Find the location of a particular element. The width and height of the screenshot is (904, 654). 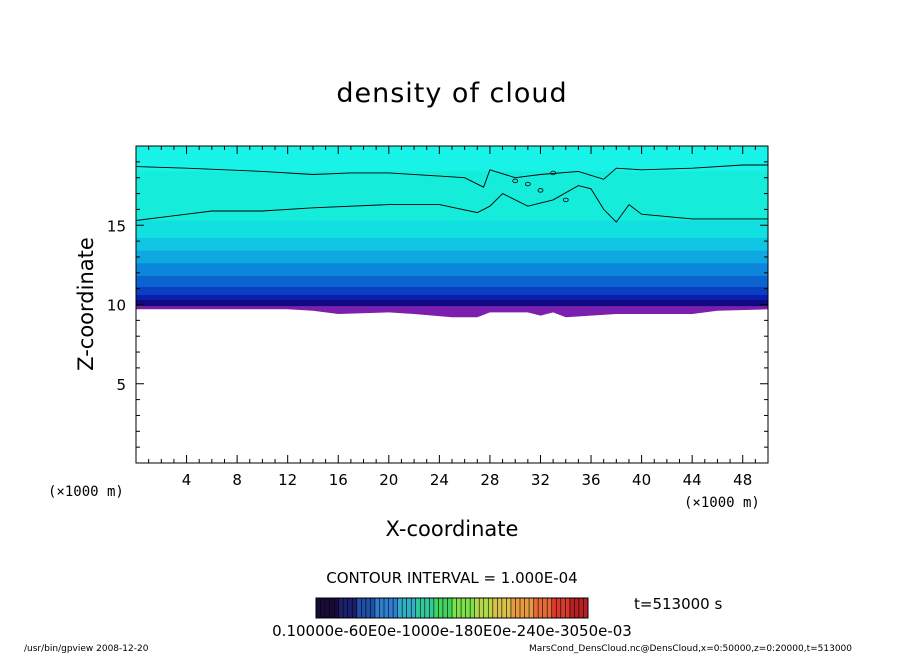

contour-lines is located at coordinates (452, 193).